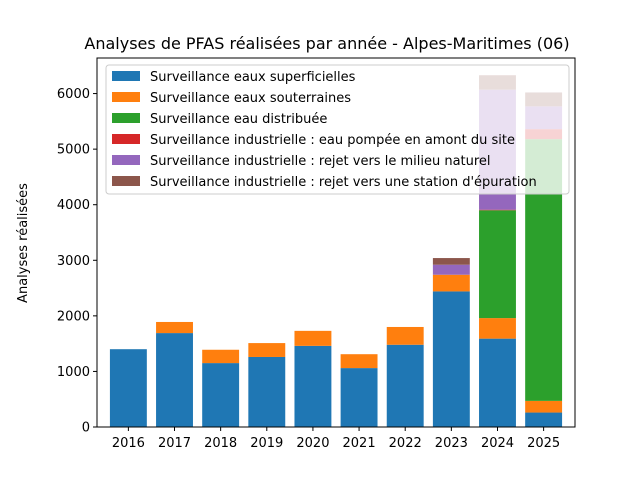 The height and width of the screenshot is (480, 640). Describe the element at coordinates (220, 443) in the screenshot. I see `x-tick-label-2018: 2018` at that location.